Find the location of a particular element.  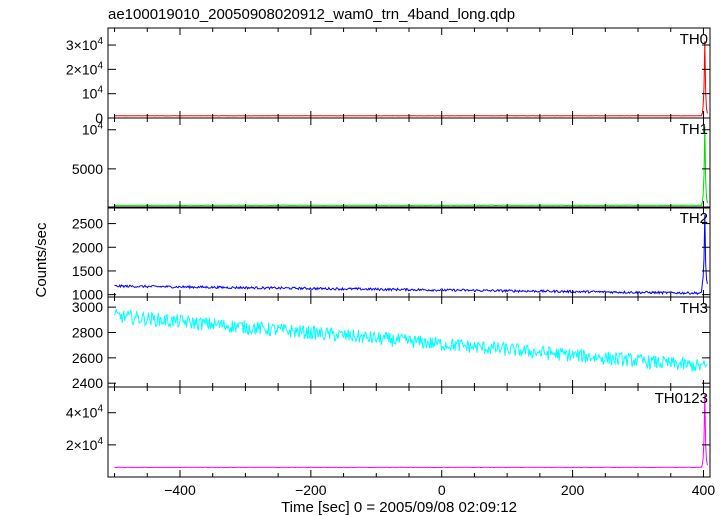

y-tick-label: 2400 is located at coordinates (87, 383).